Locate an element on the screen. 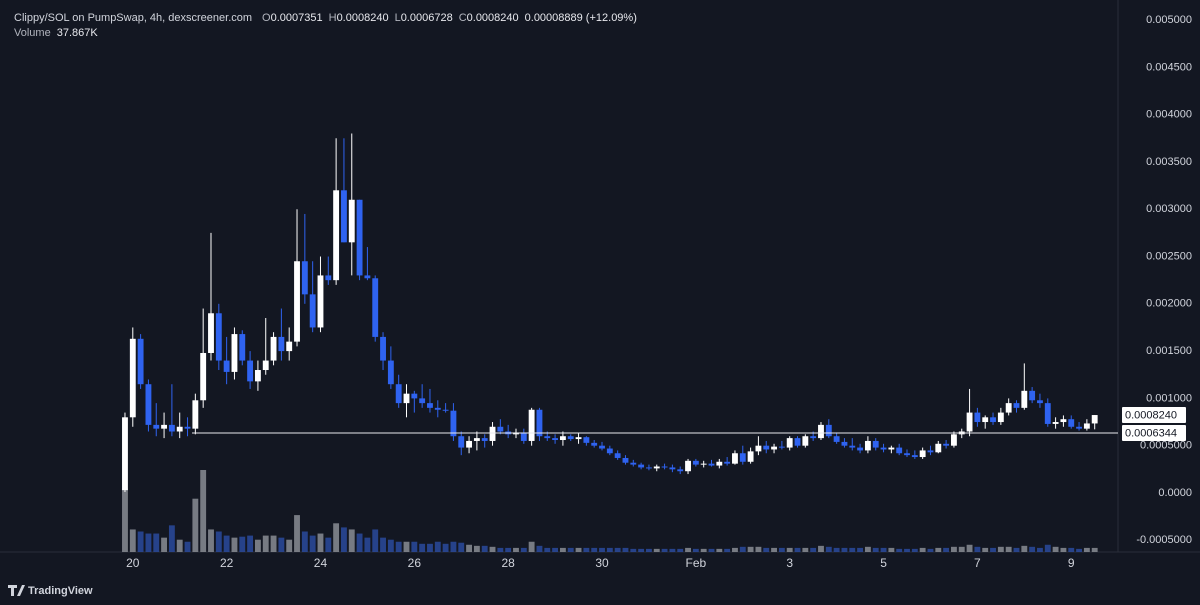  x-tick-label: 9 is located at coordinates (1071, 563).